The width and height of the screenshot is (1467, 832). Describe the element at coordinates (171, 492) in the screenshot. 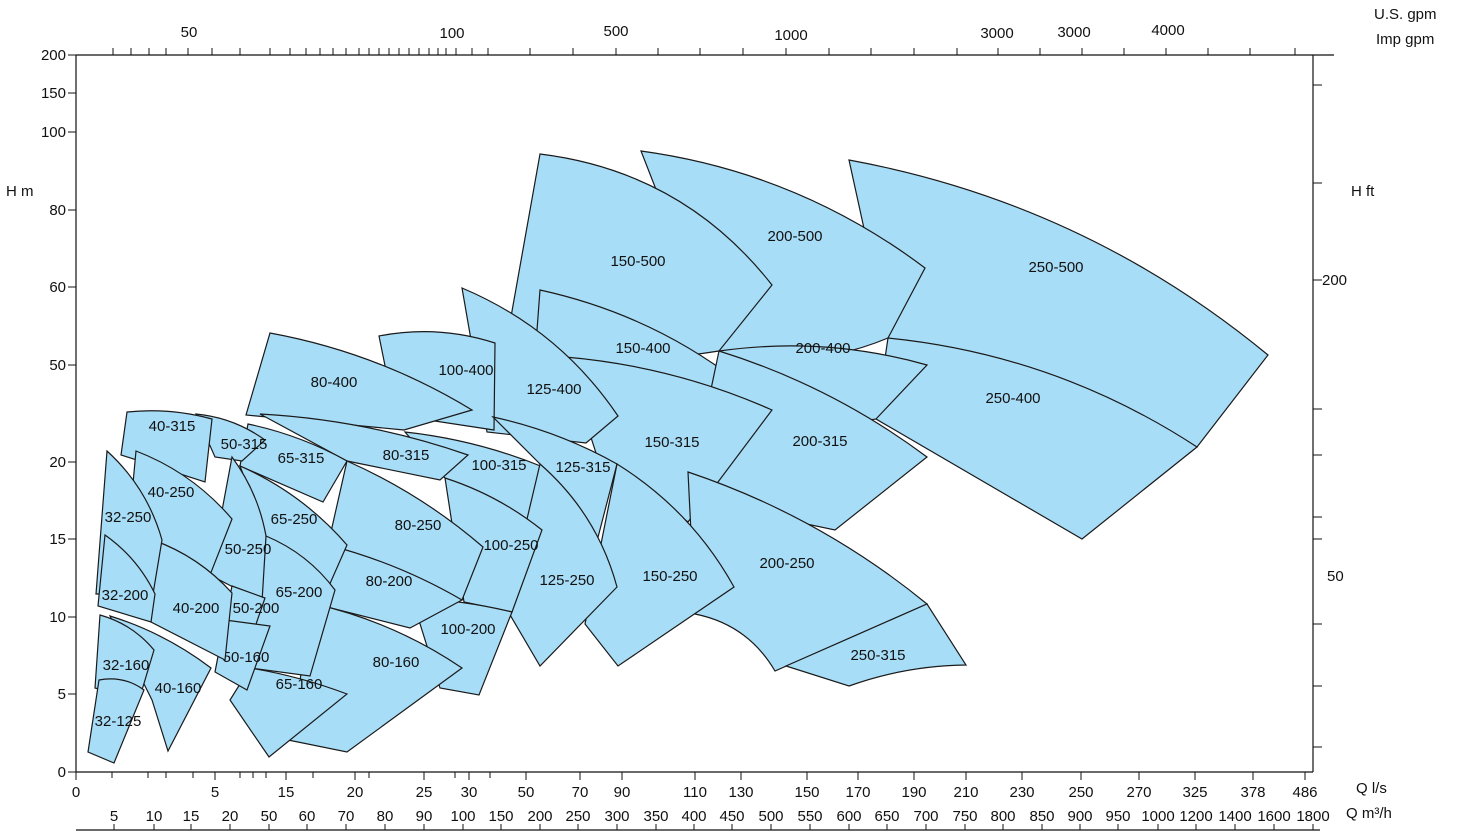

I see `zone-label: 40-250` at that location.